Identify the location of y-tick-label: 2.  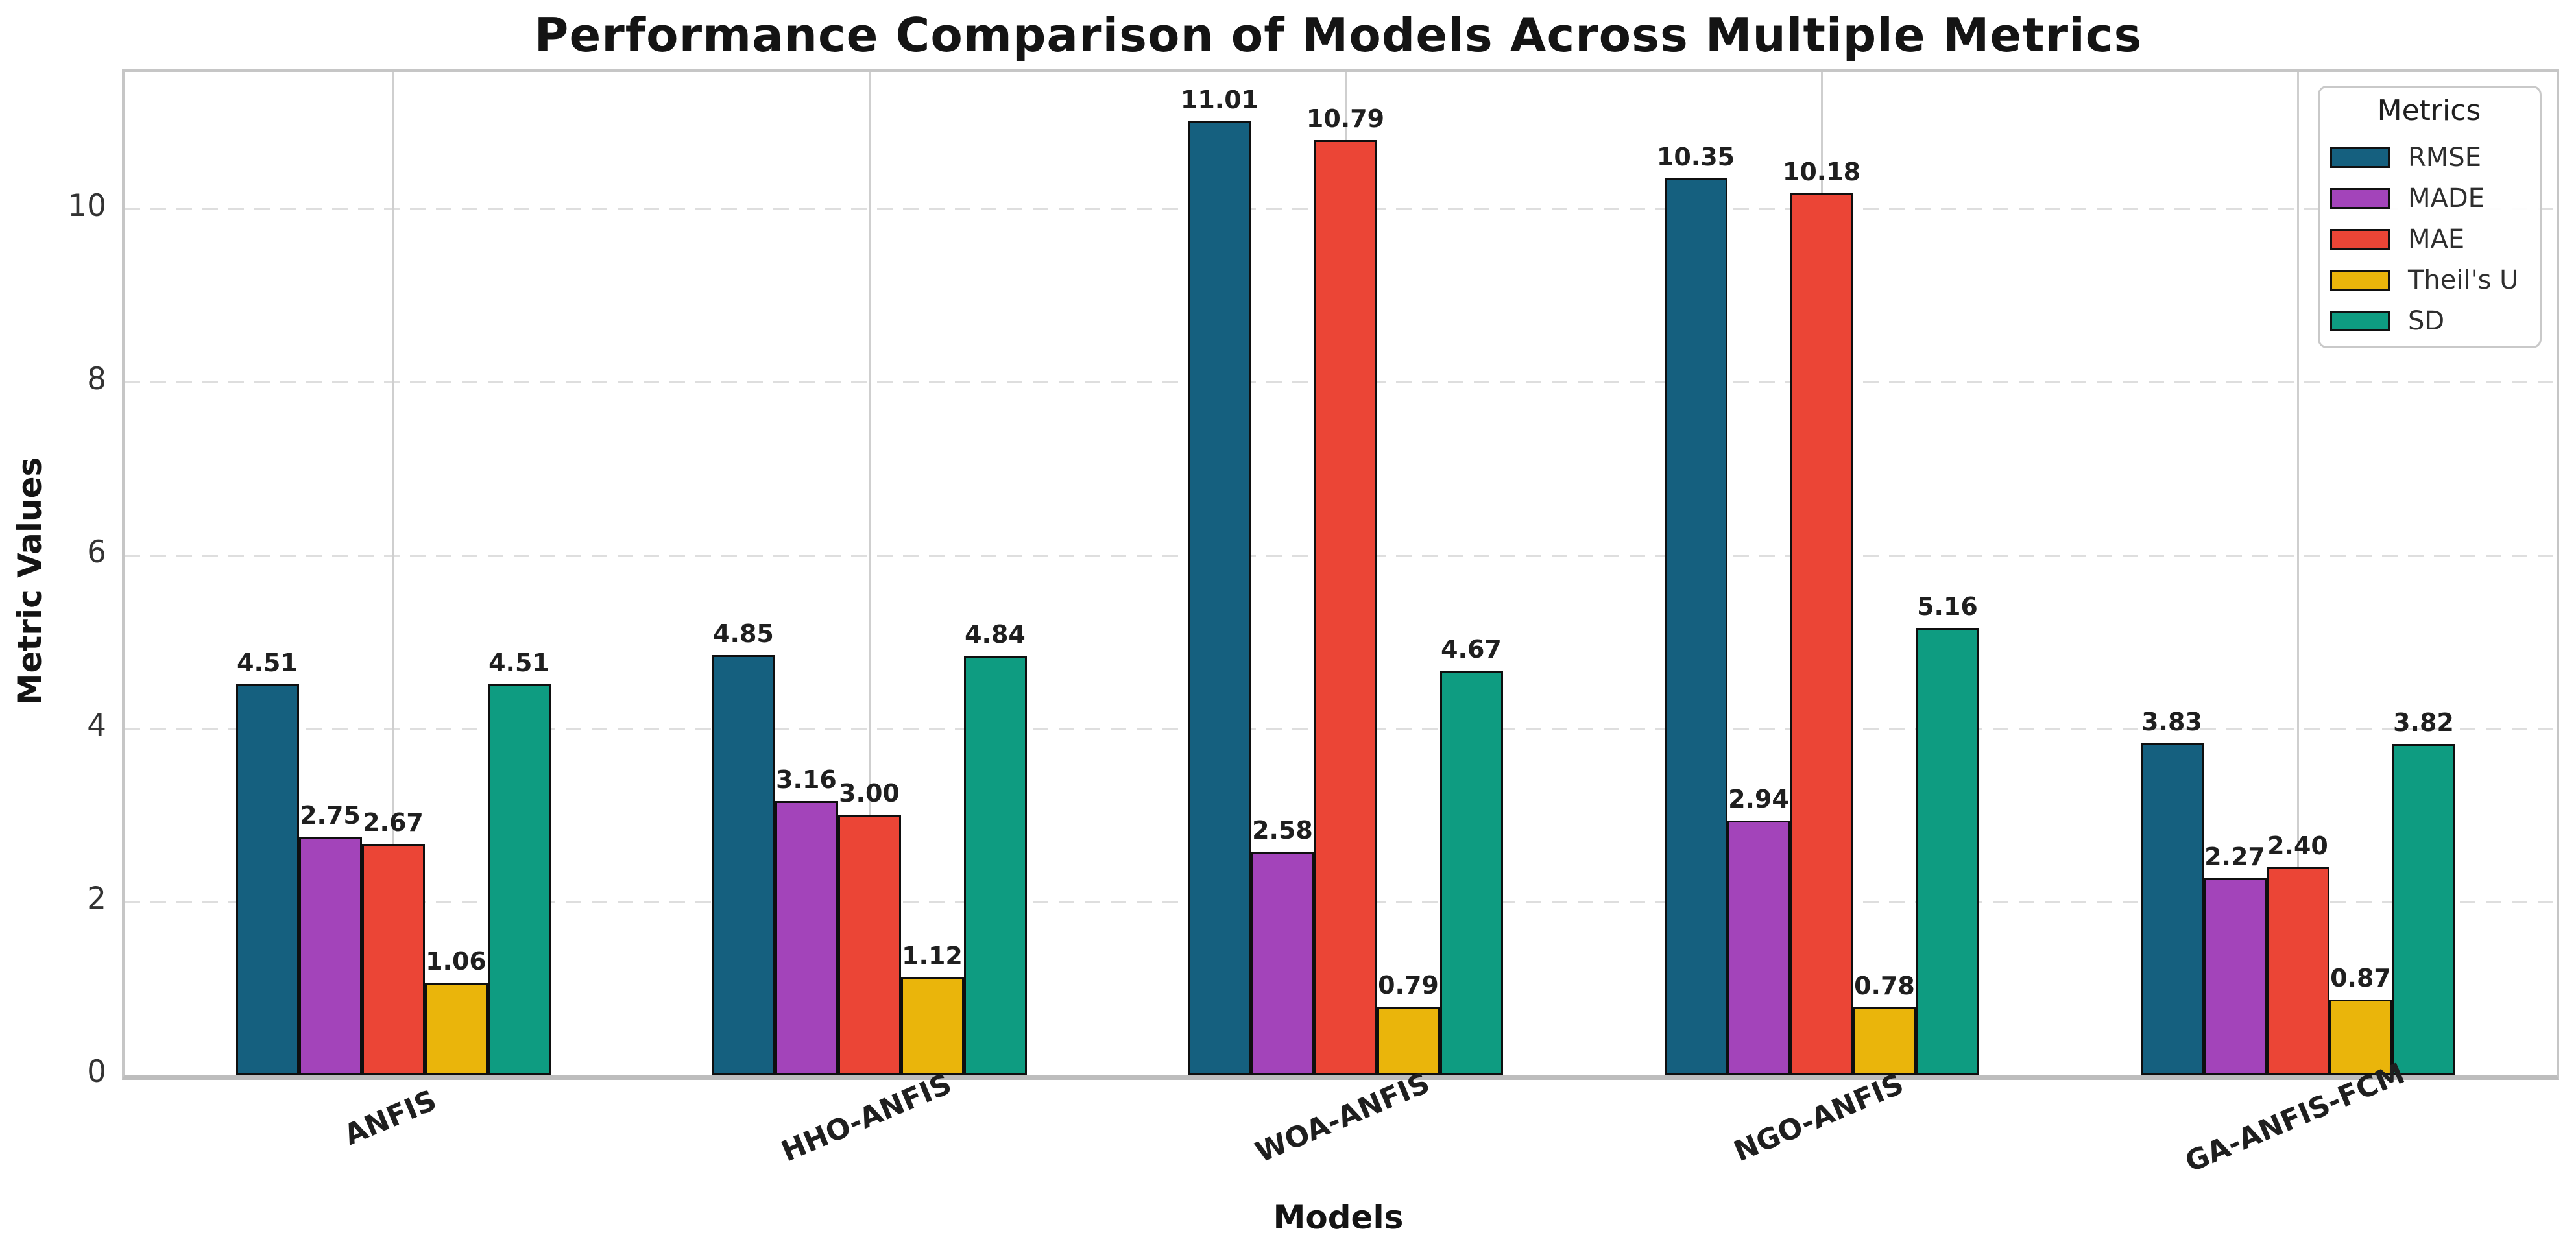
(96, 898).